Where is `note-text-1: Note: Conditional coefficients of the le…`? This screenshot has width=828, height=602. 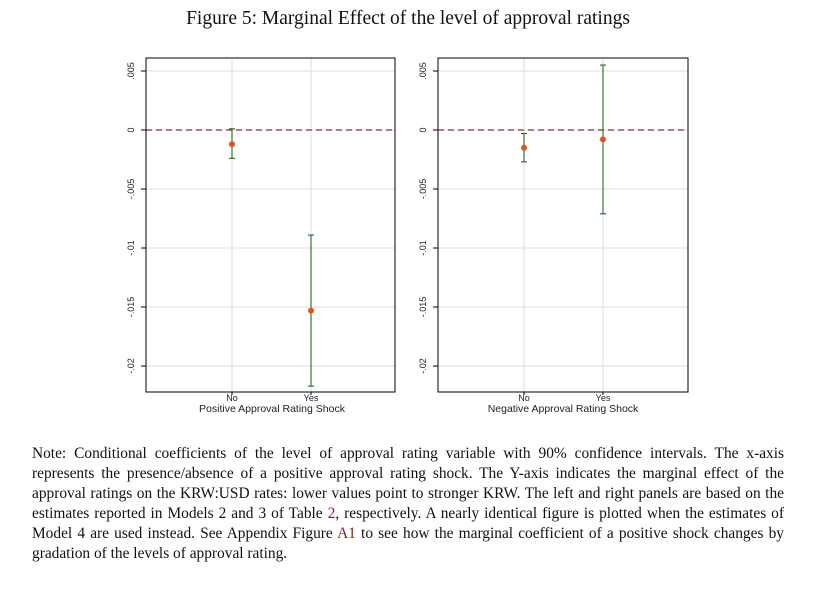
note-text-1: Note: Conditional coefficients of the le… is located at coordinates (408, 483).